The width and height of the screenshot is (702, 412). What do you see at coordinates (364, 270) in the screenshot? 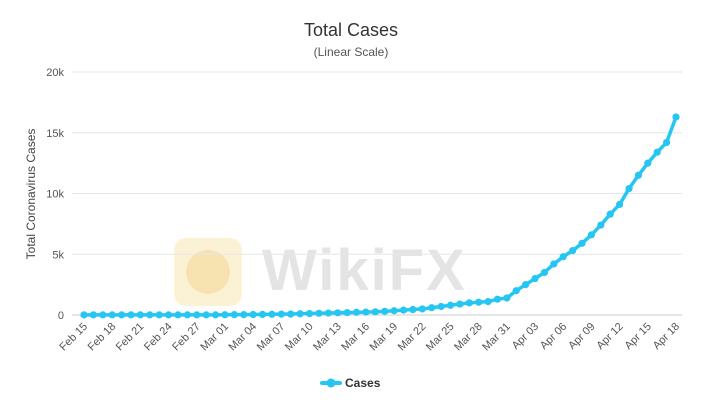
I see `watermark-text: WikiFX` at bounding box center [364, 270].